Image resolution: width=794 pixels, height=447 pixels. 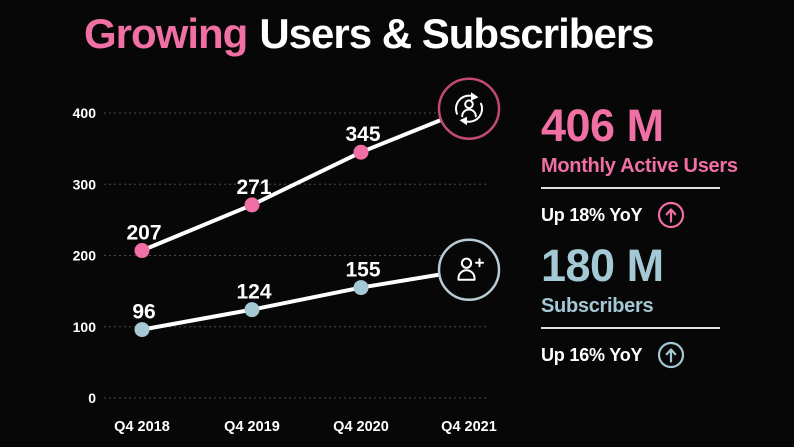 I want to click on y-axis-tick: 400, so click(x=85, y=113).